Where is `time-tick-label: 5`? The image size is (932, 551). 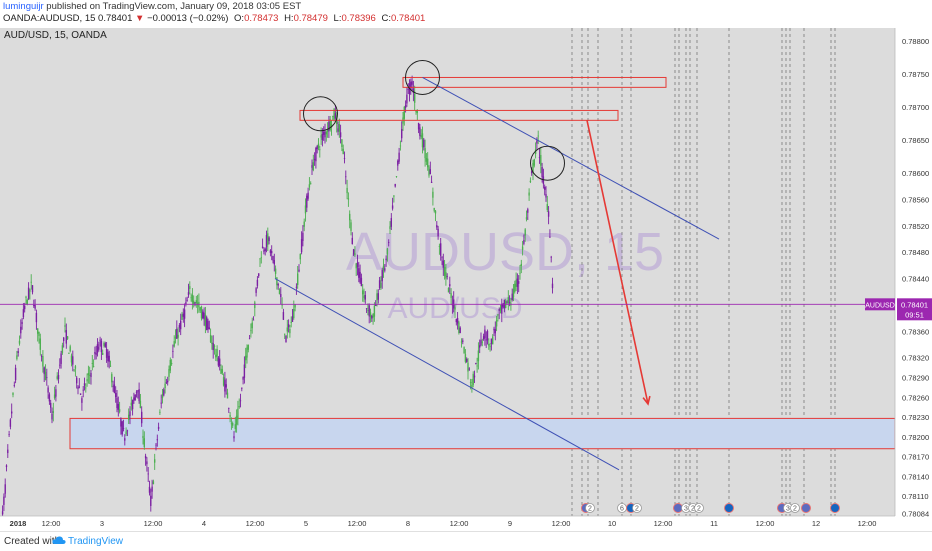
time-tick-label: 5 is located at coordinates (306, 523).